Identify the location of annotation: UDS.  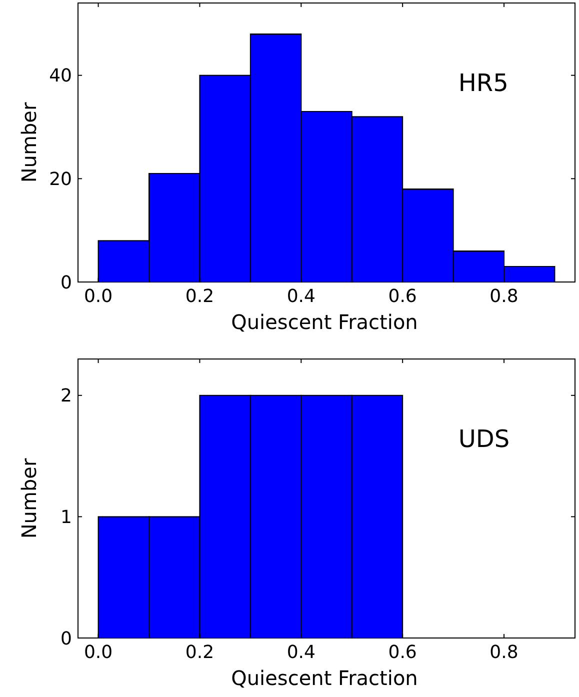
(484, 439).